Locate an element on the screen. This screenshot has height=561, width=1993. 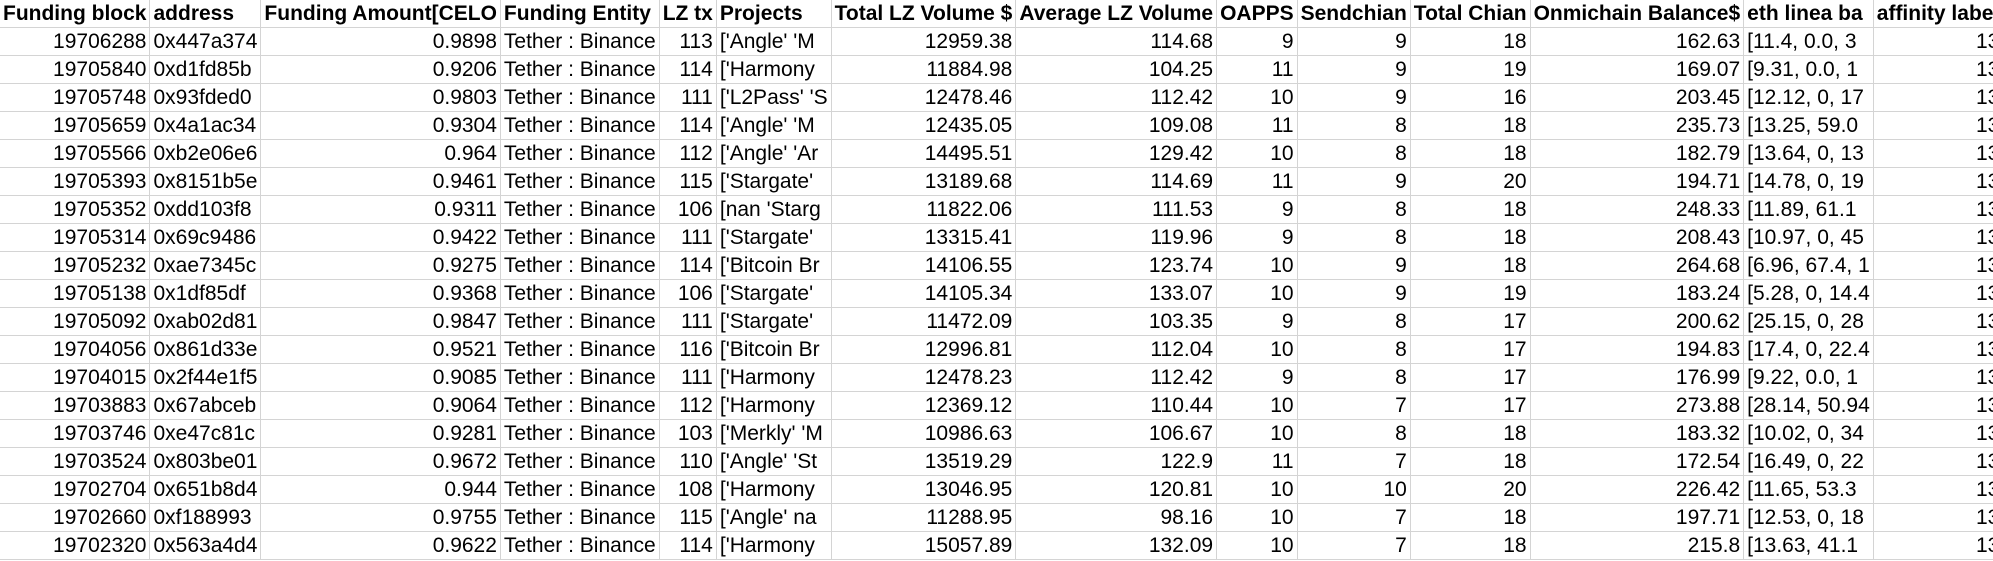
table-cell: 19705393 is located at coordinates (75, 181).